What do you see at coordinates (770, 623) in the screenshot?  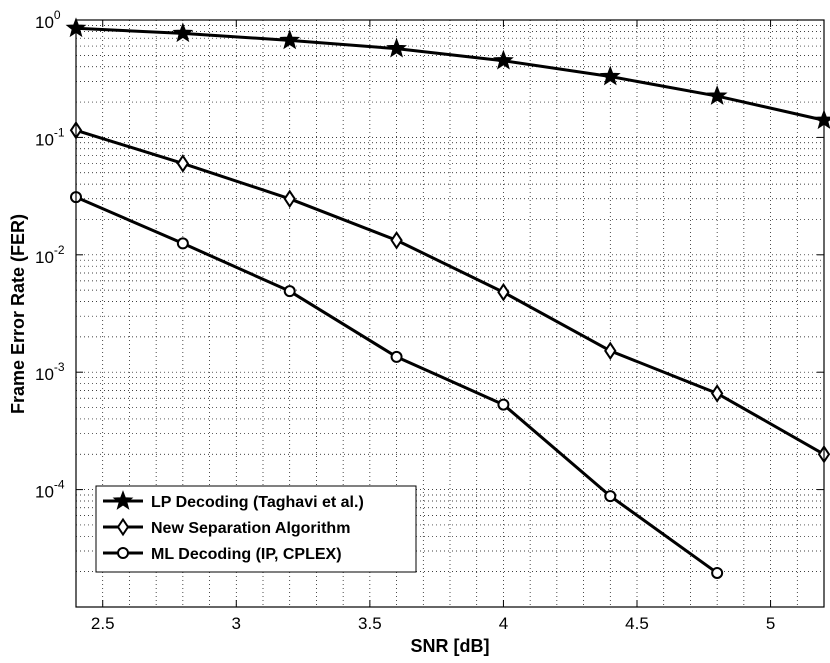 I see `x-tick-label: 5` at bounding box center [770, 623].